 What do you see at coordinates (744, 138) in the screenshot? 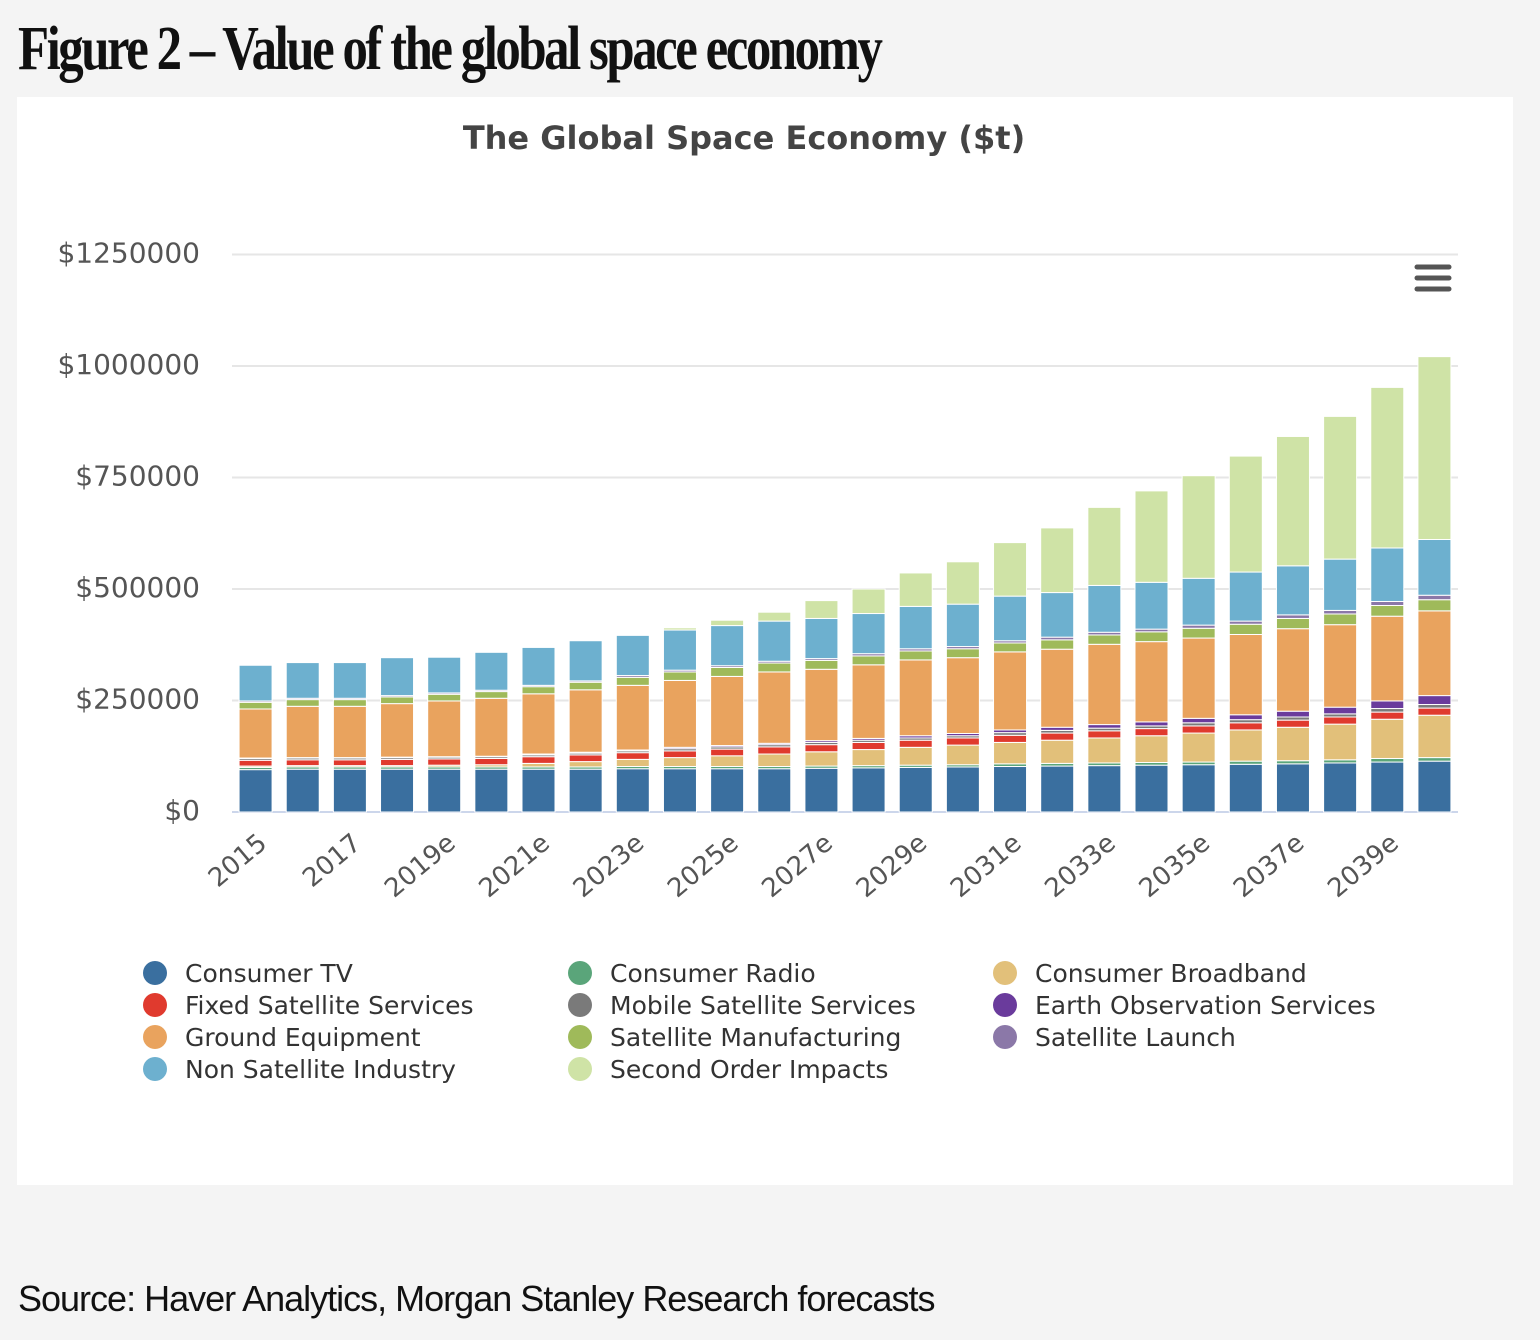
I see `chart-title: The Global Space Economy ($t)` at bounding box center [744, 138].